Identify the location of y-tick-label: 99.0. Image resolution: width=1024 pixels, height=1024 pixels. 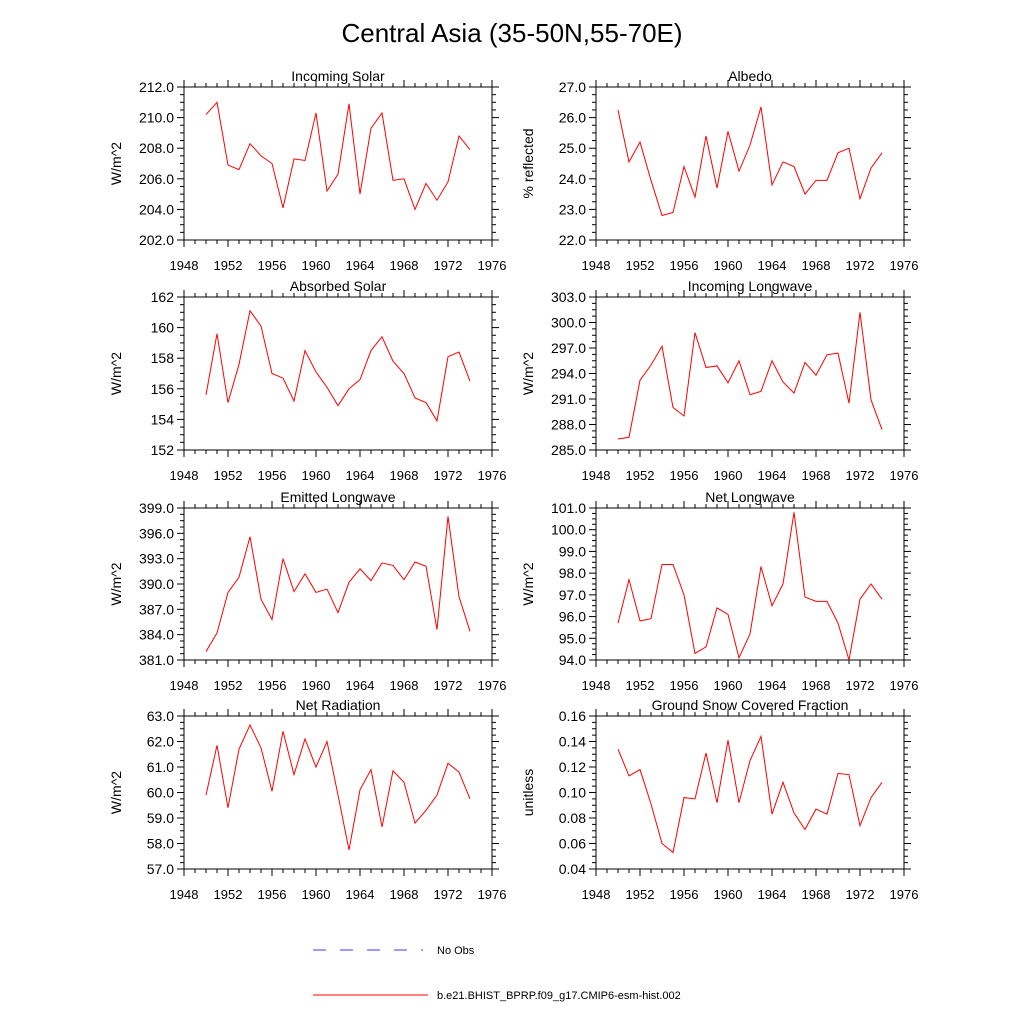
(572, 551).